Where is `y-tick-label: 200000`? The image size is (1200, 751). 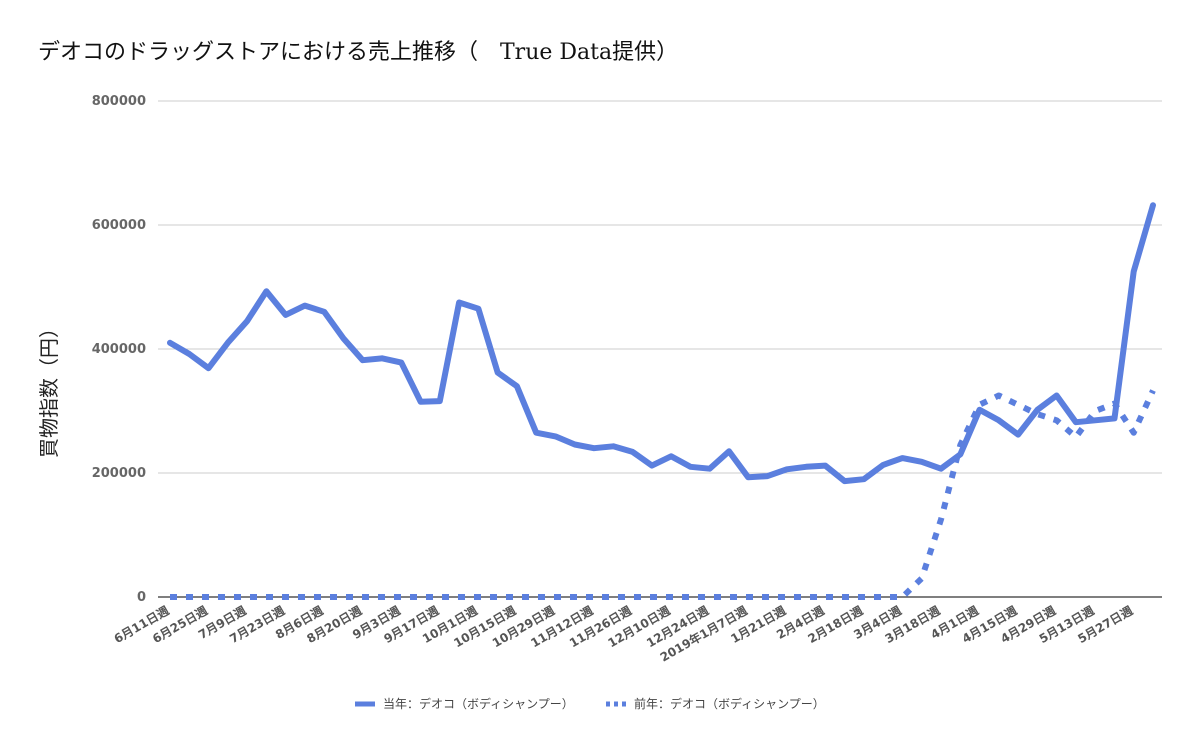 y-tick-label: 200000 is located at coordinates (119, 473).